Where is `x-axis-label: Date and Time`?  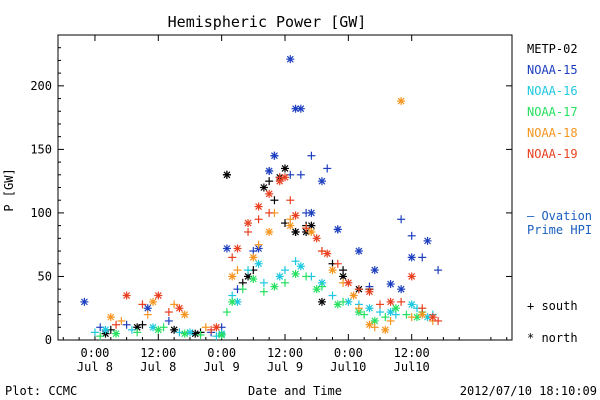 x-axis-label: Date and Time is located at coordinates (295, 391).